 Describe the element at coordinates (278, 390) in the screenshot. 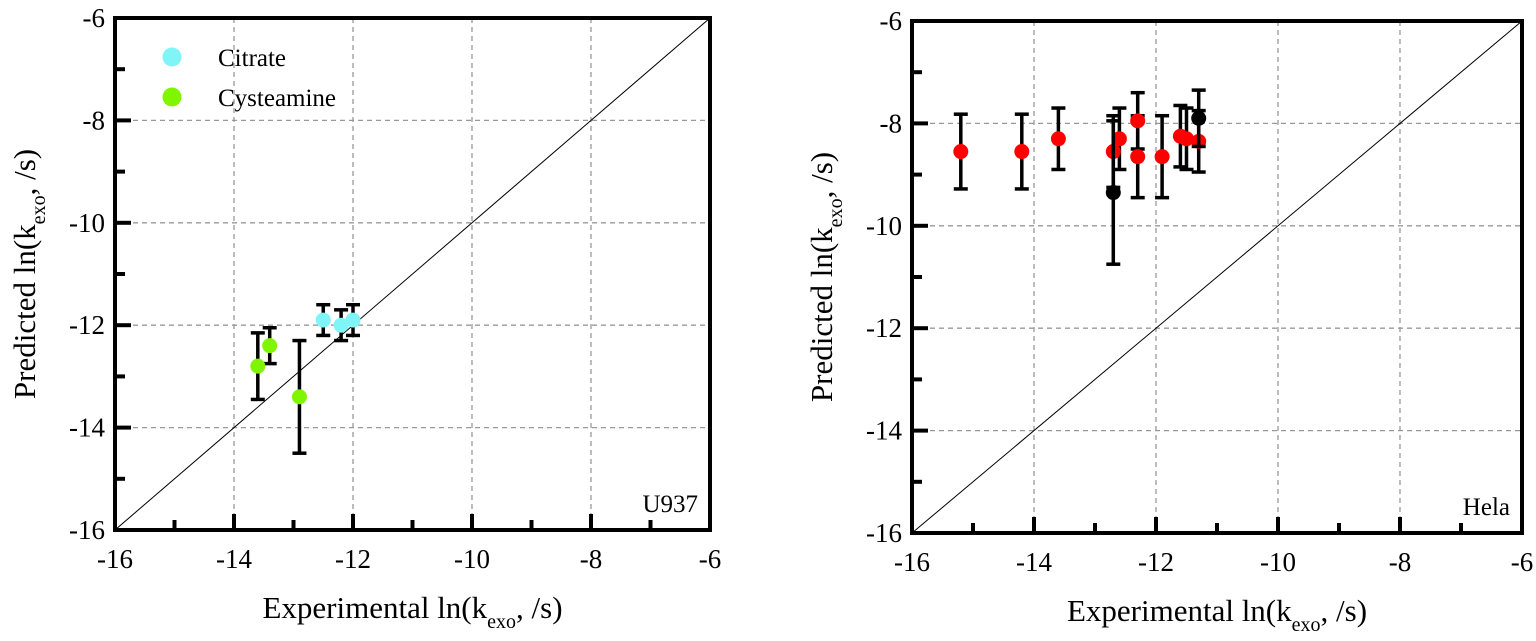

I see `series-cysteamine` at that location.